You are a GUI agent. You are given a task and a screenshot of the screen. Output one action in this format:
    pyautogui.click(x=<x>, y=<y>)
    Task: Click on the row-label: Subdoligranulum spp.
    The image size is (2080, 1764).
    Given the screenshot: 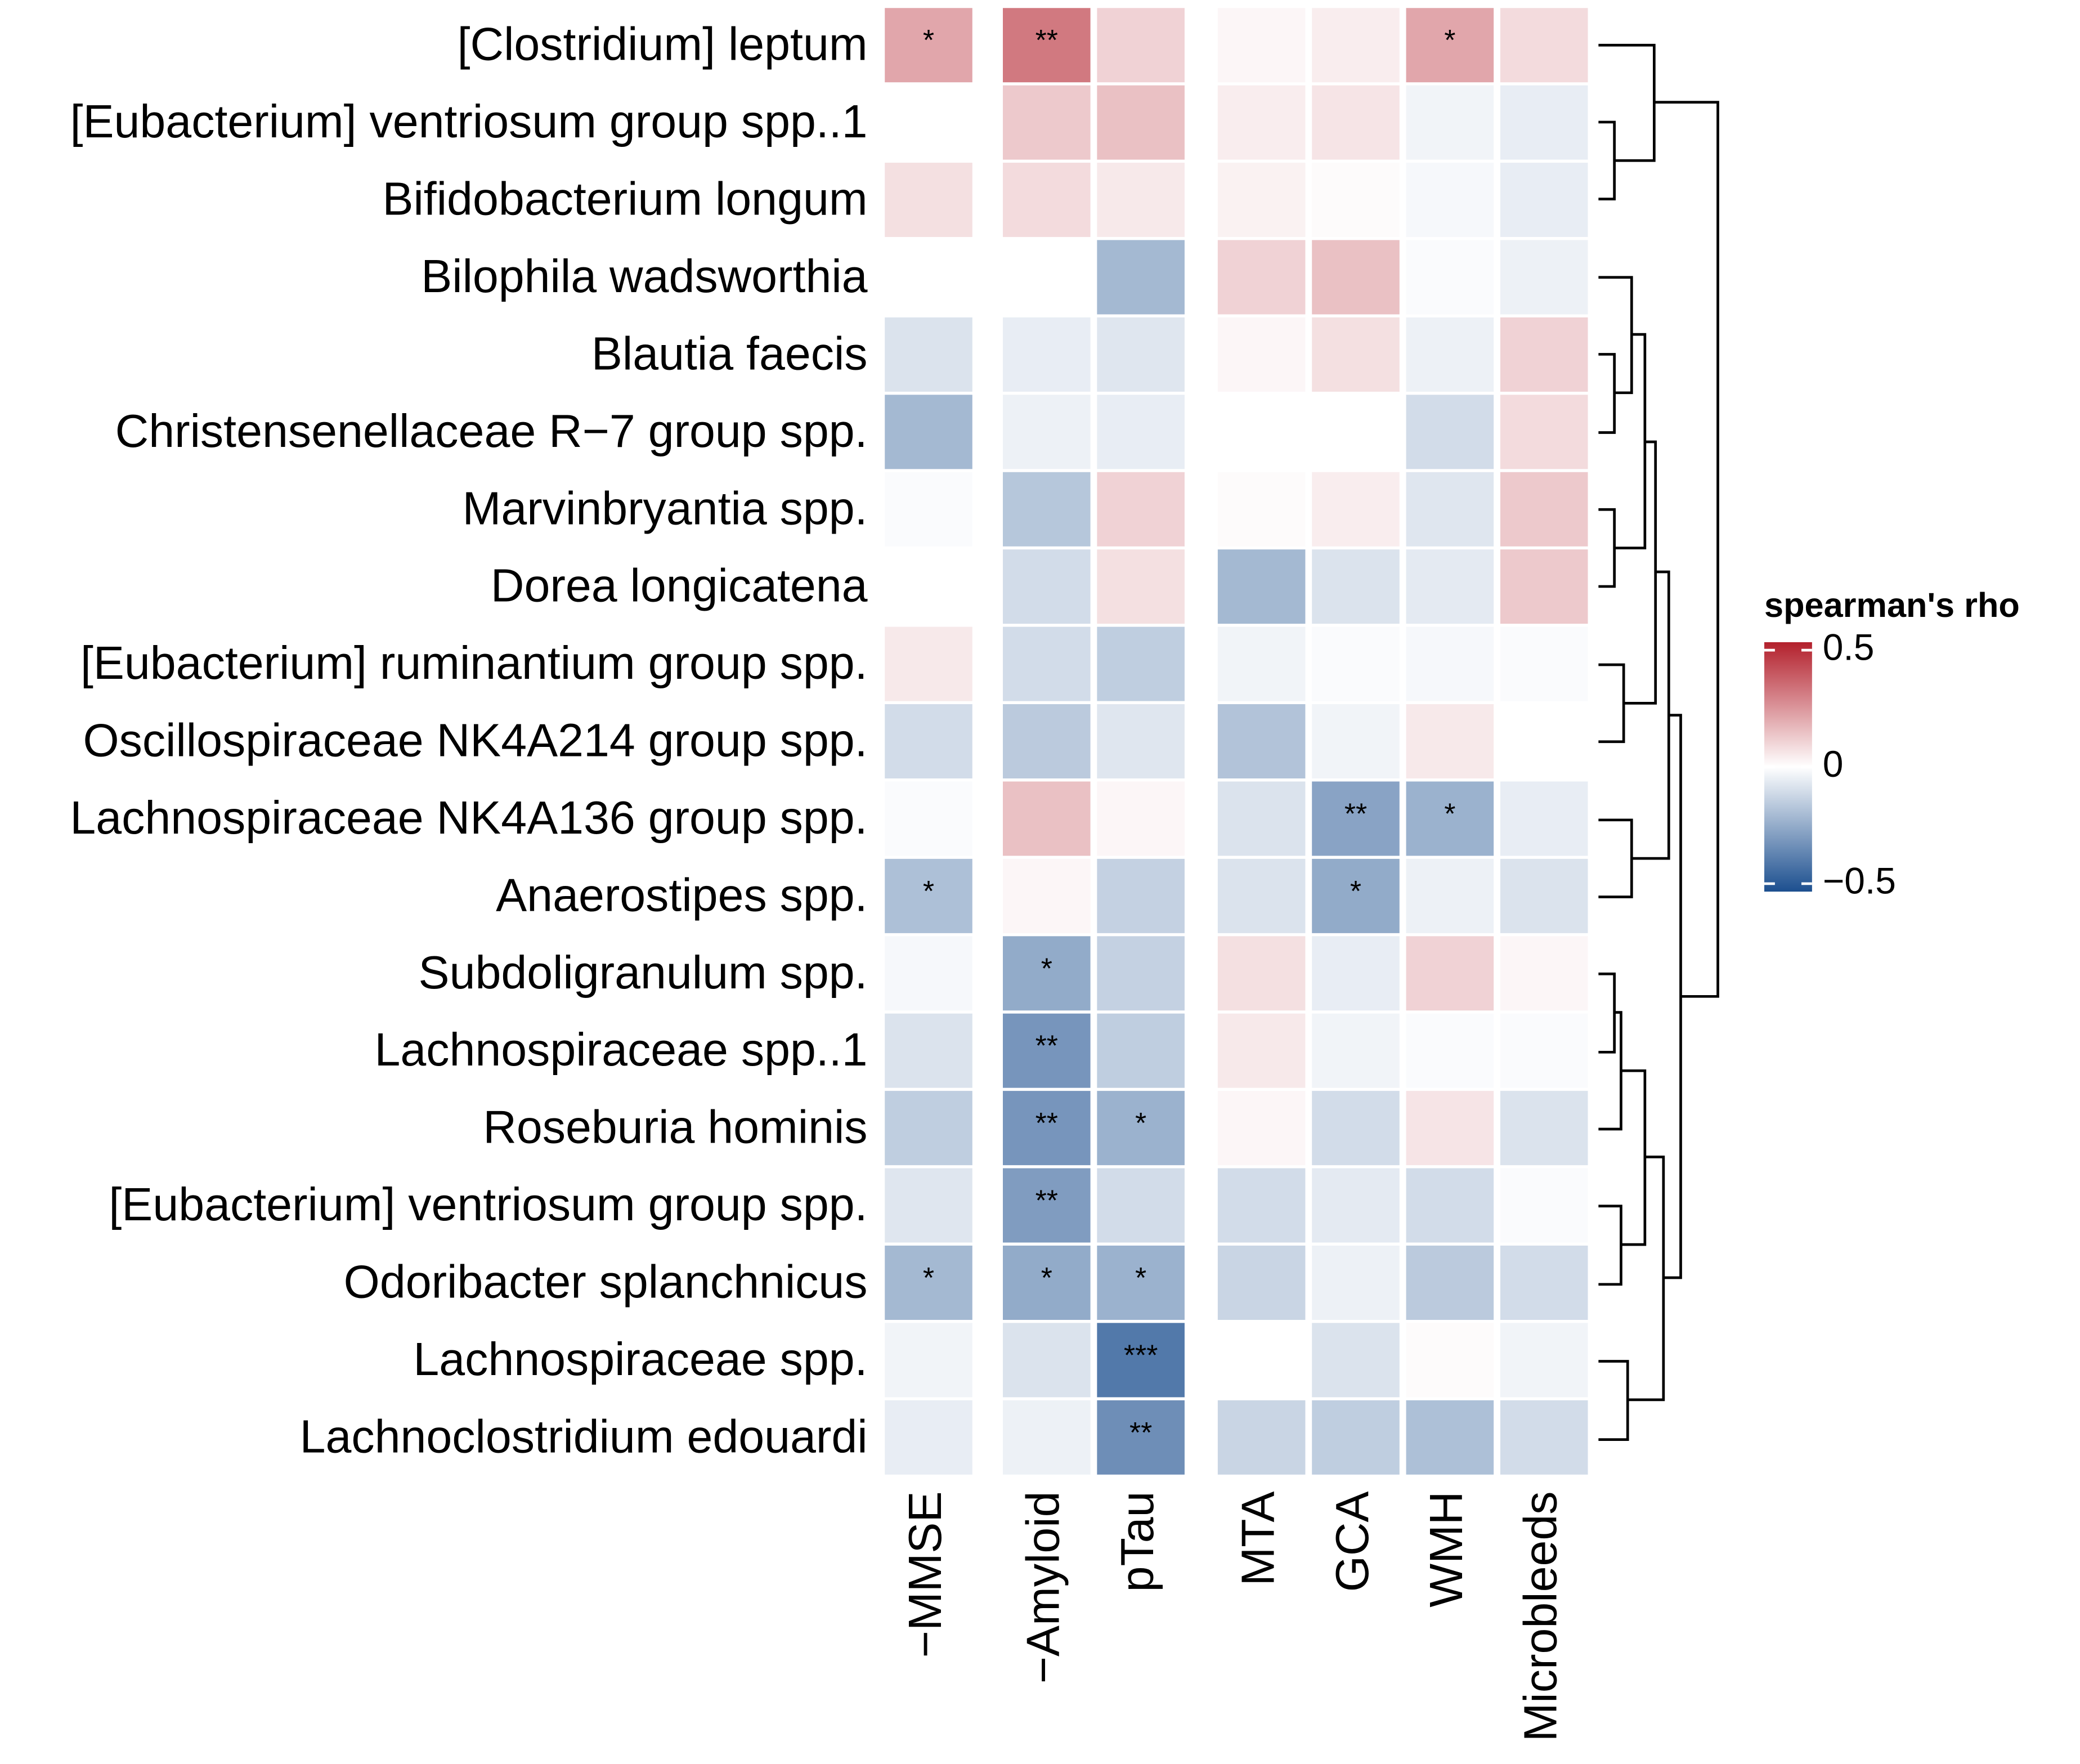 What is the action you would take?
    pyautogui.click(x=644, y=973)
    